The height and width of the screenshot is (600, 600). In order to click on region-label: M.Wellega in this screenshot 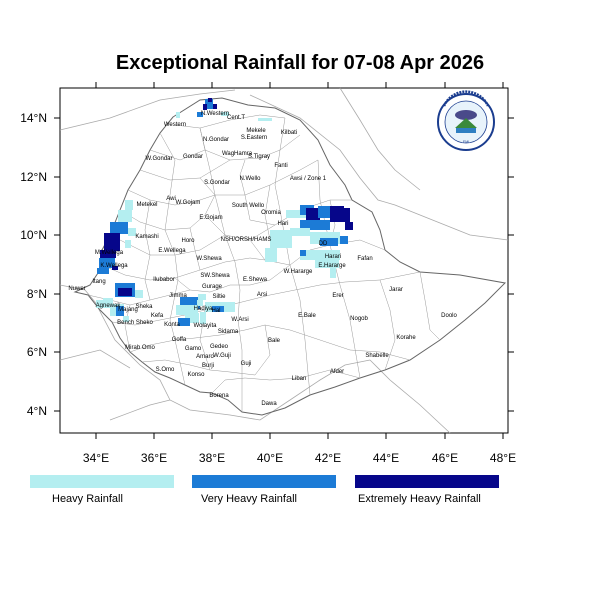, I will do `click(109, 253)`.